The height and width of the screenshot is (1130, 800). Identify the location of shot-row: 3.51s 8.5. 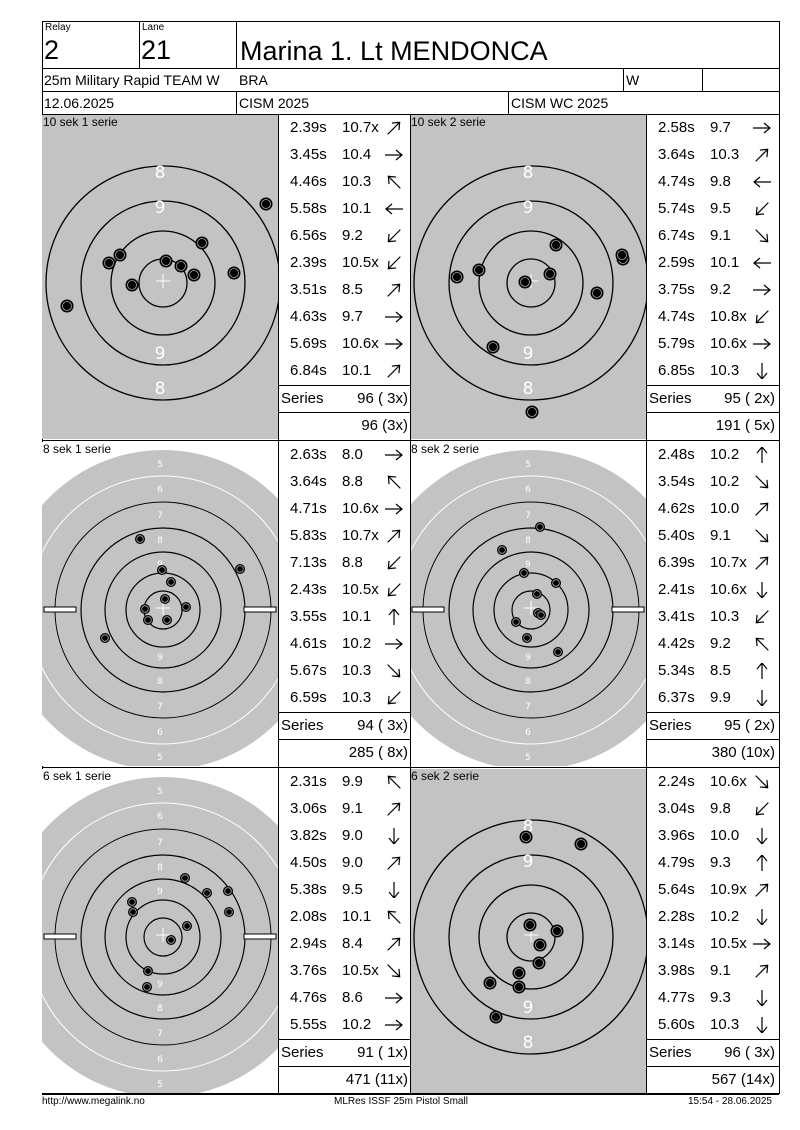
(345, 289).